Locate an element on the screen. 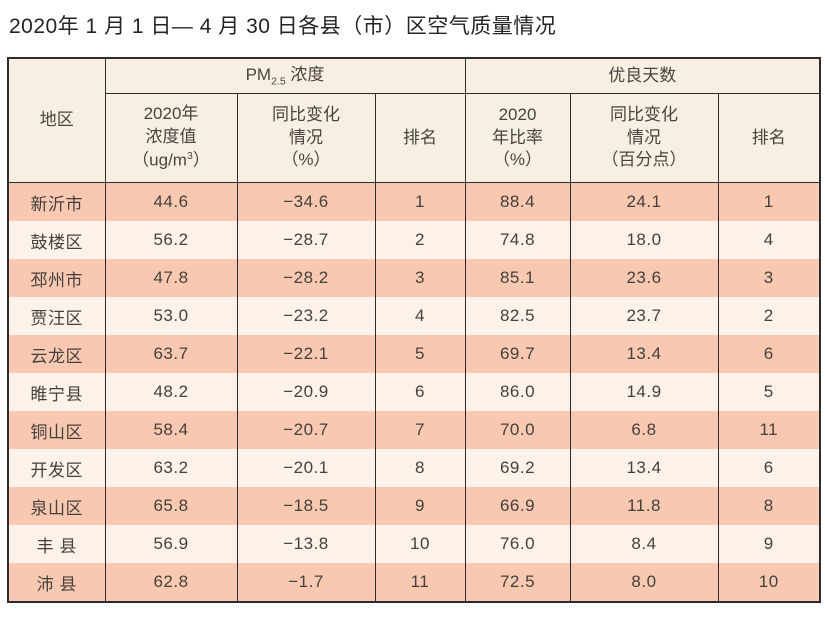  pm-value-cell: 65.8 is located at coordinates (171, 506).